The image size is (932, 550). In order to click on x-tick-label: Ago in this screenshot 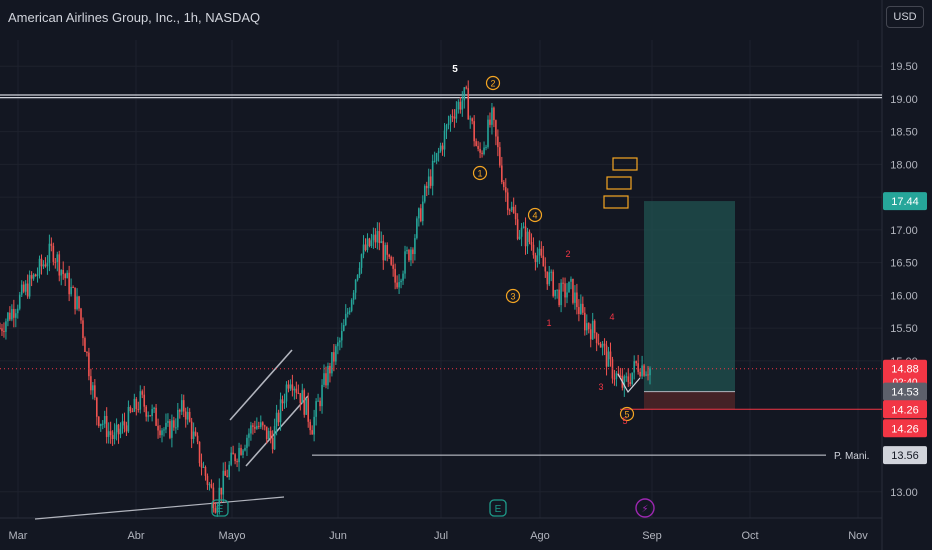, I will do `click(540, 536)`.